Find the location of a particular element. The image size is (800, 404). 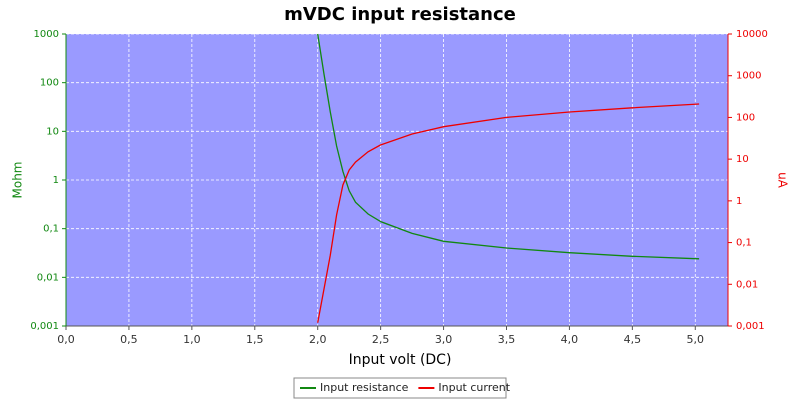

y-tick-label: 1000 is located at coordinates (46, 34).